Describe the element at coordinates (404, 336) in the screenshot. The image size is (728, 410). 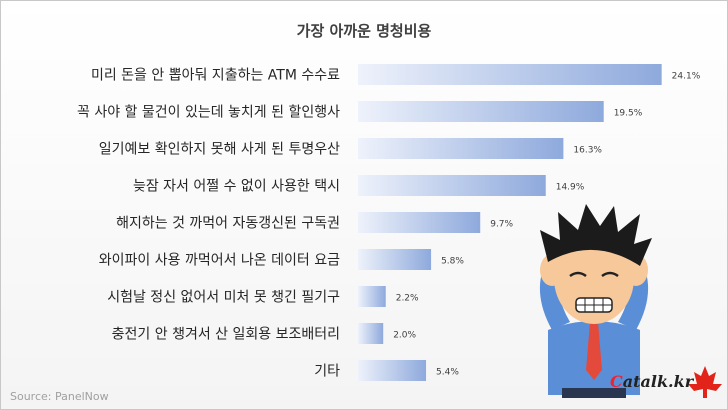
I see `value-label: 2.0%` at that location.